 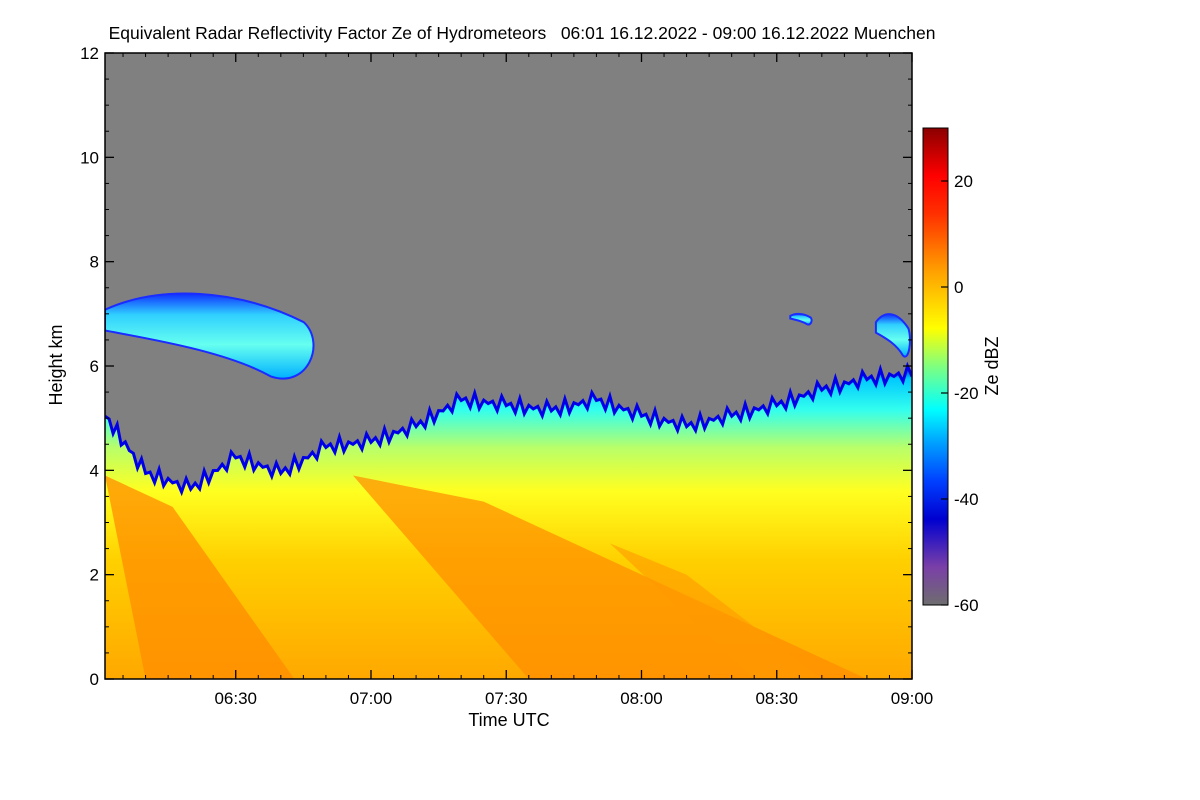 I want to click on colorbar-axis: -60 -40 -20 0 20, so click(x=960, y=393).